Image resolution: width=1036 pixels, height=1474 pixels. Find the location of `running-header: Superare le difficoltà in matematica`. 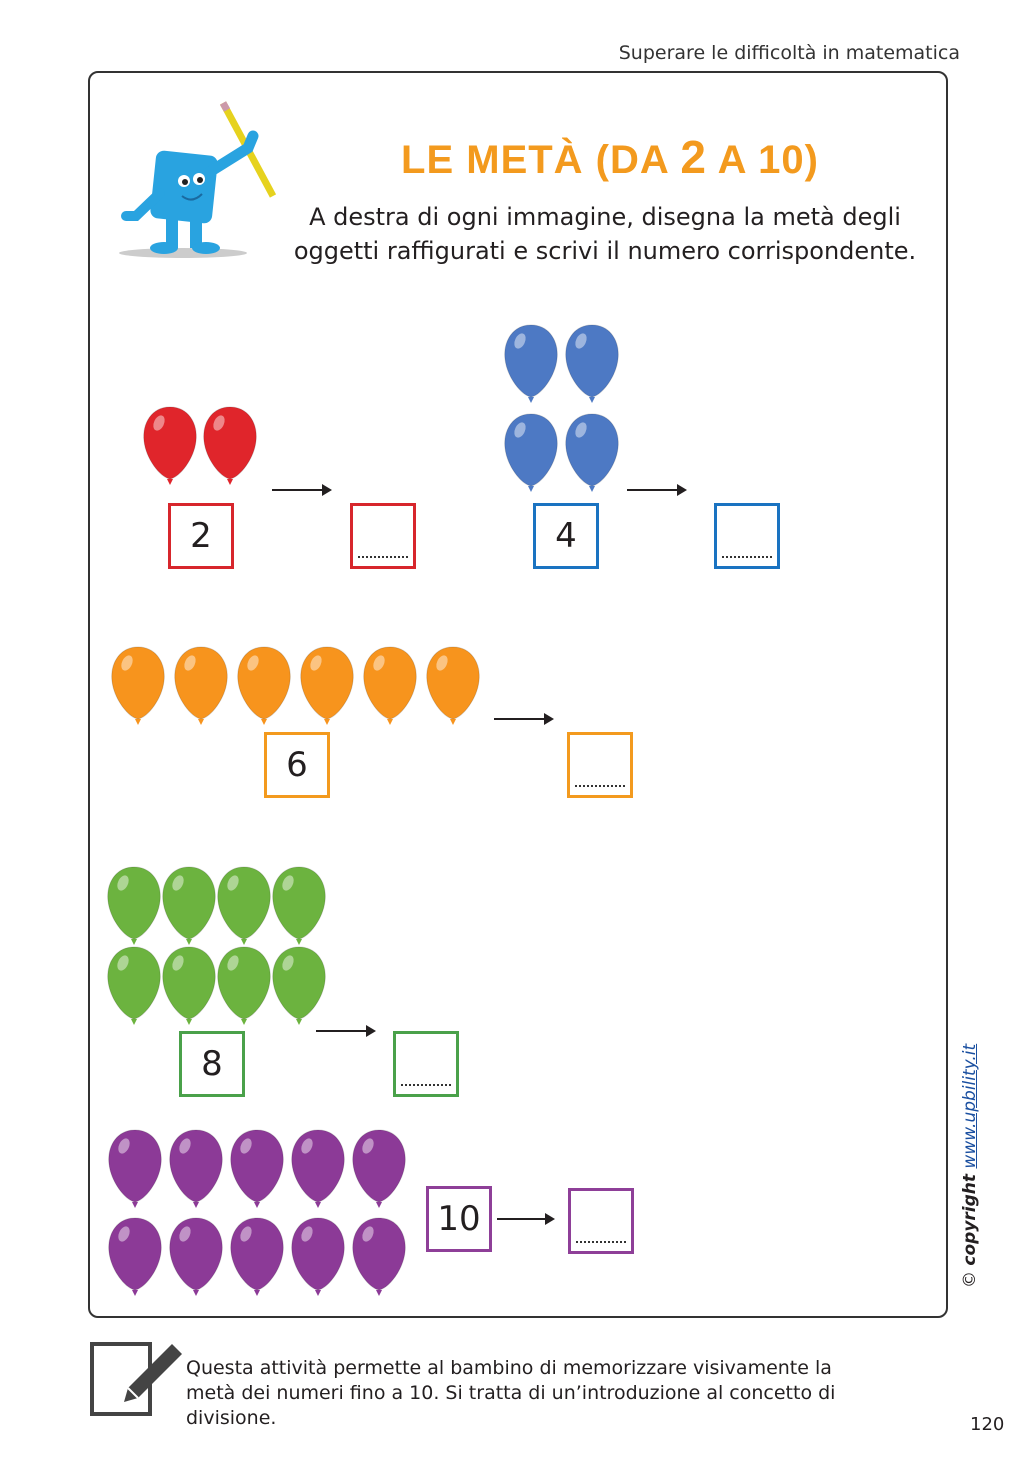

running-header: Superare le difficoltà in matematica is located at coordinates (789, 53).